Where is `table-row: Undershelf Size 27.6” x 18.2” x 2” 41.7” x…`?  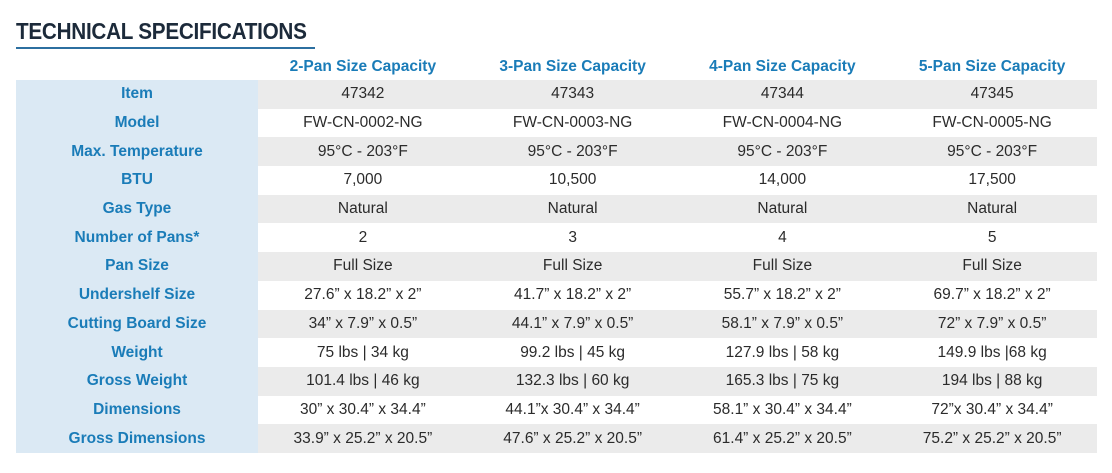
table-row: Undershelf Size 27.6” x 18.2” x 2” 41.7” x… is located at coordinates (556, 295).